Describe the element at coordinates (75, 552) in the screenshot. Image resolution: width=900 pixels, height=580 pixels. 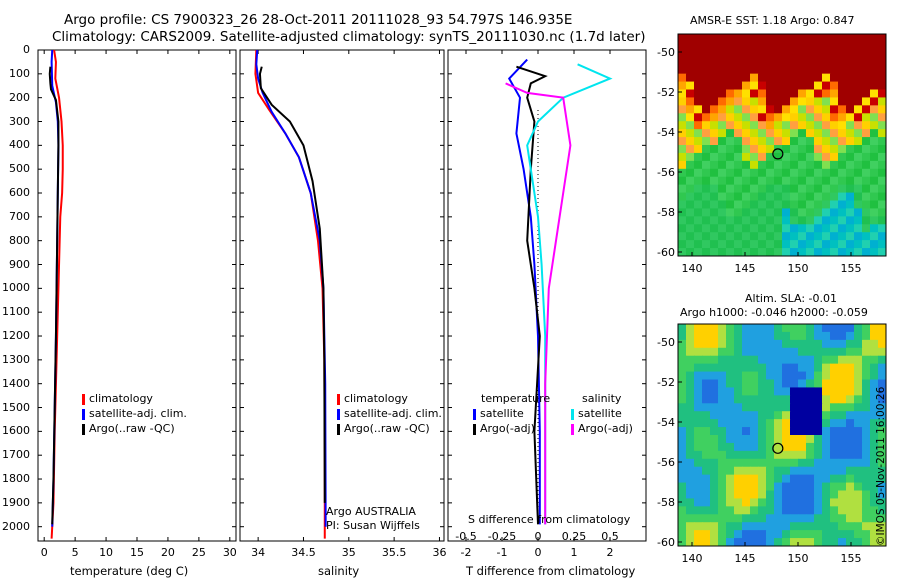
I see `x-tick-label: 5` at that location.